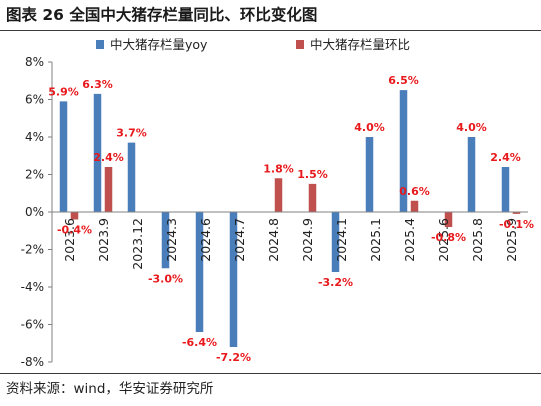 The image size is (541, 406). I want to click on source-divider, so click(270, 373).